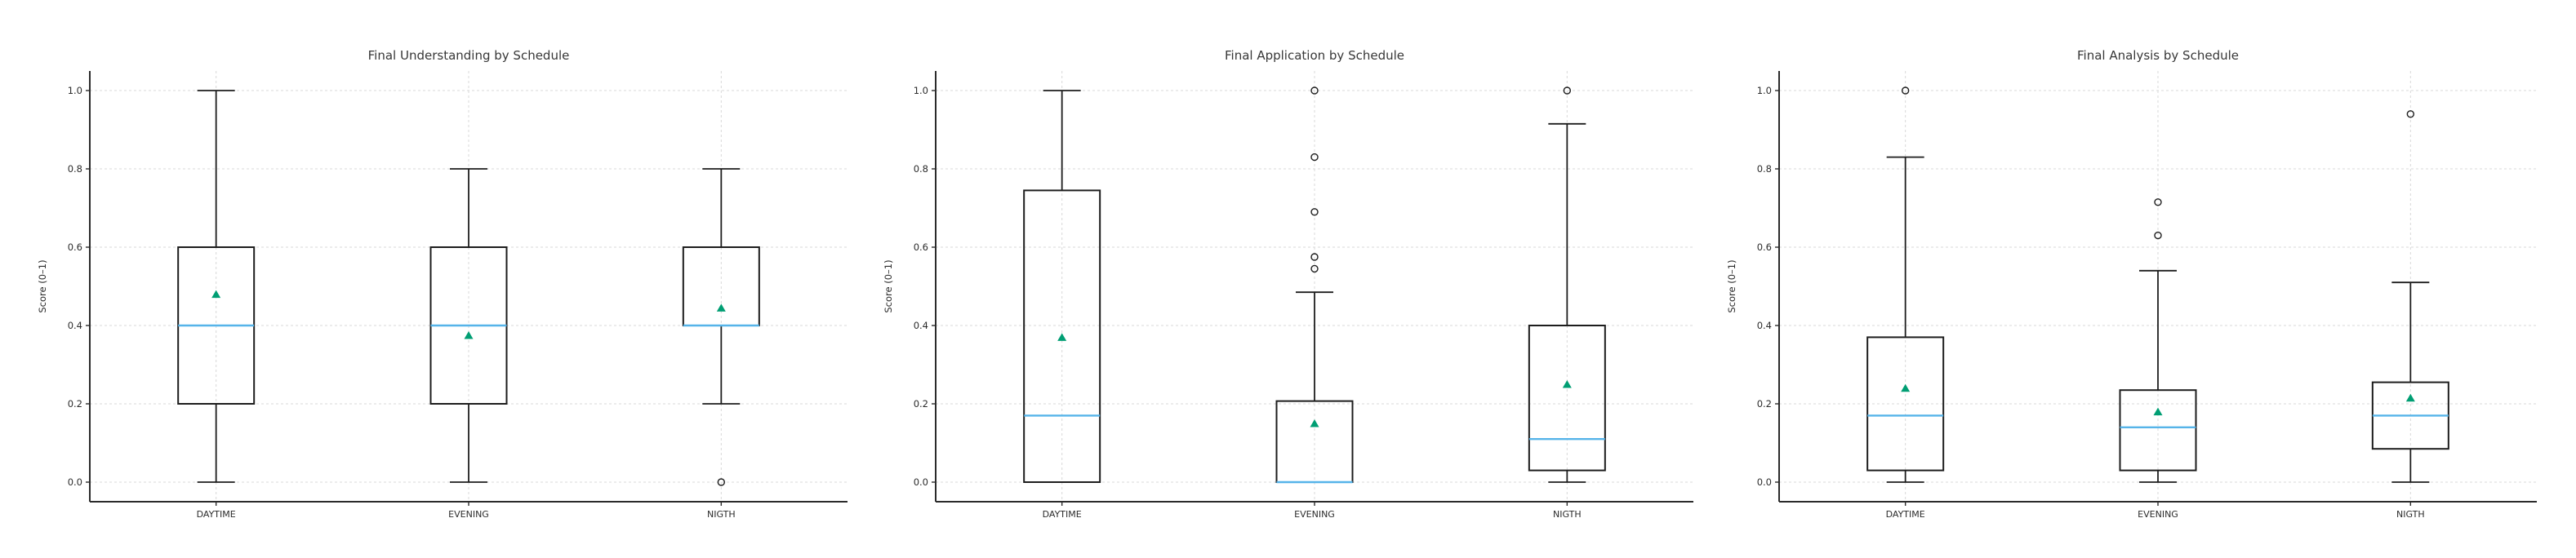 This screenshot has width=2576, height=558. What do you see at coordinates (1731, 286) in the screenshot?
I see `y-axis-label-analysis: Score (0–1)` at bounding box center [1731, 286].